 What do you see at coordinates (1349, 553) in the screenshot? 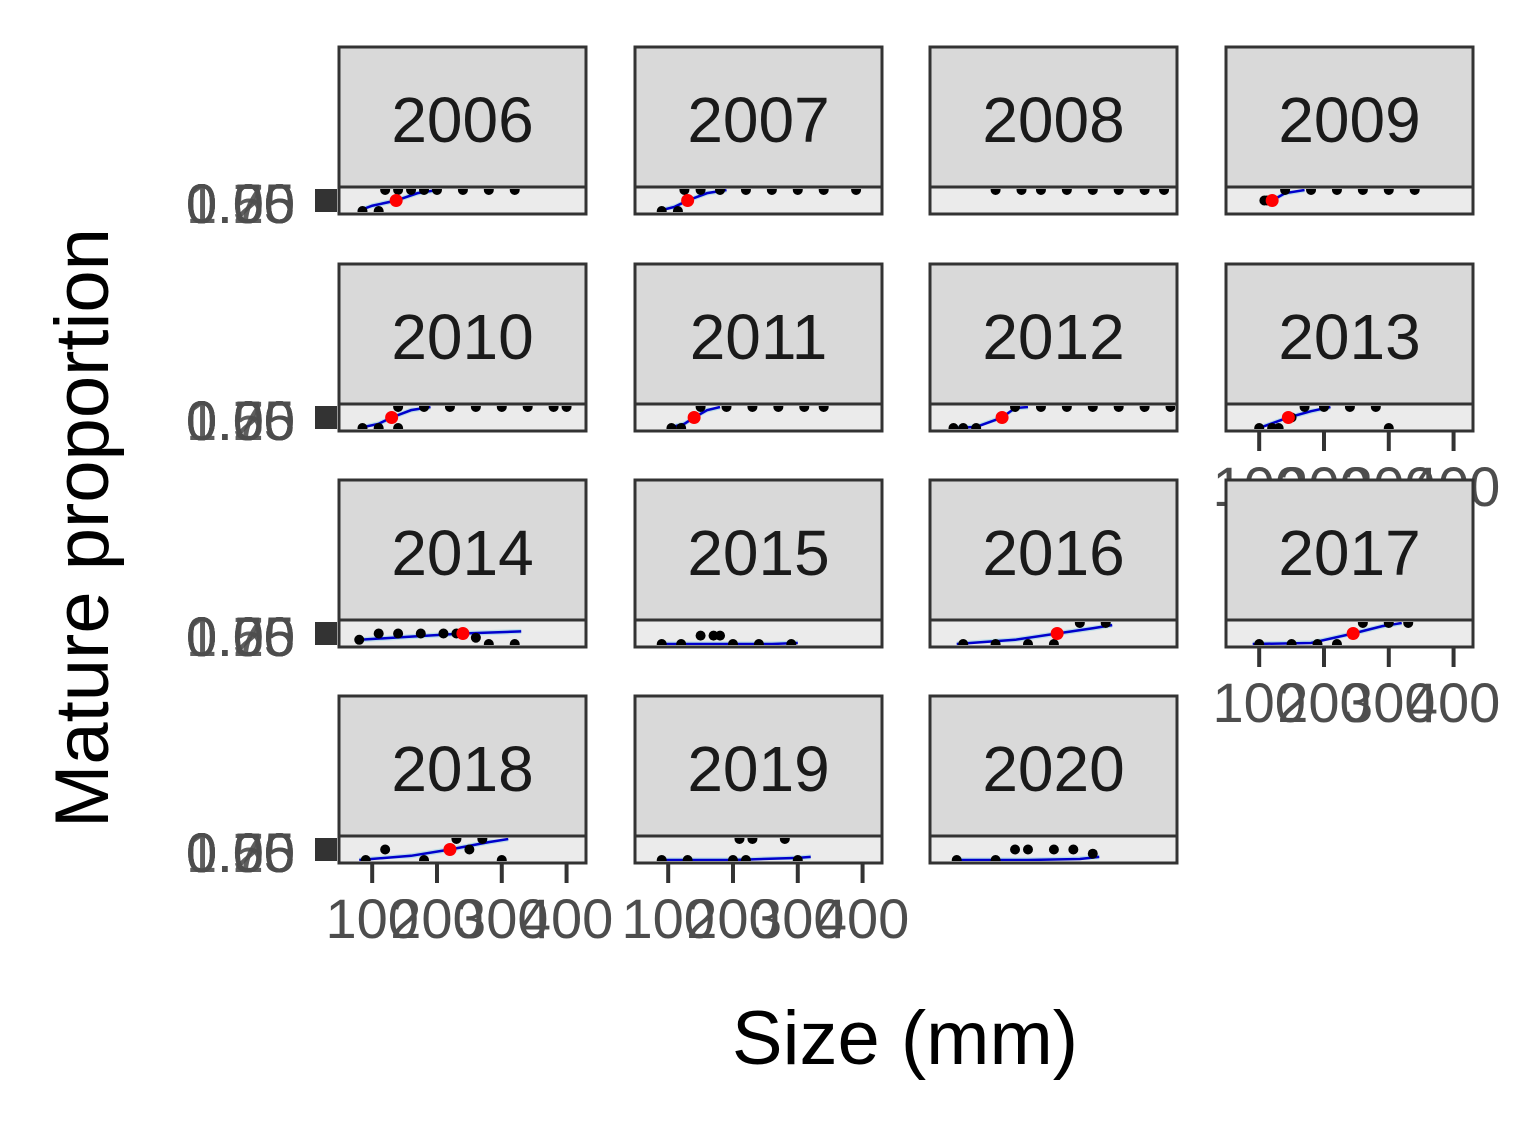
I see `strip-label: 2017` at bounding box center [1349, 553].